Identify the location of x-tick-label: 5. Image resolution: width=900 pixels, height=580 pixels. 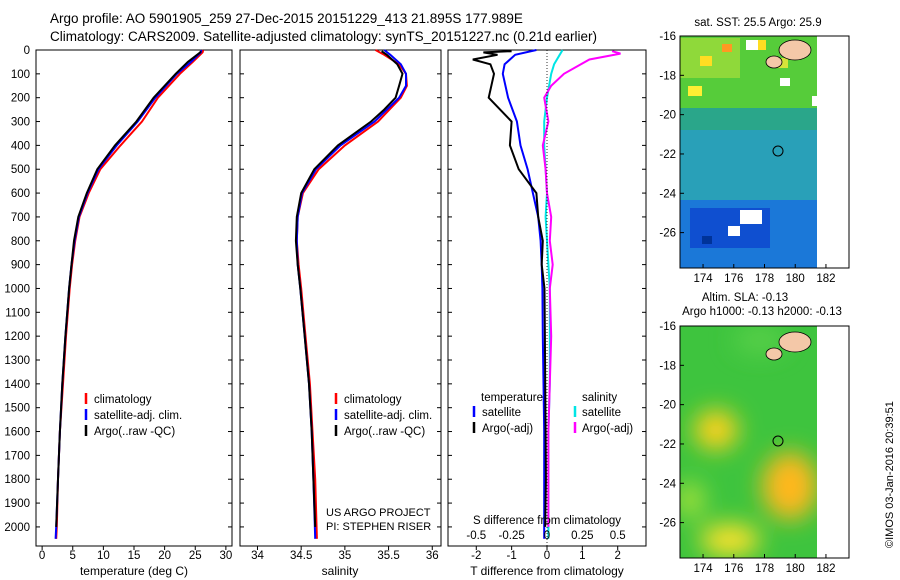
(73, 556).